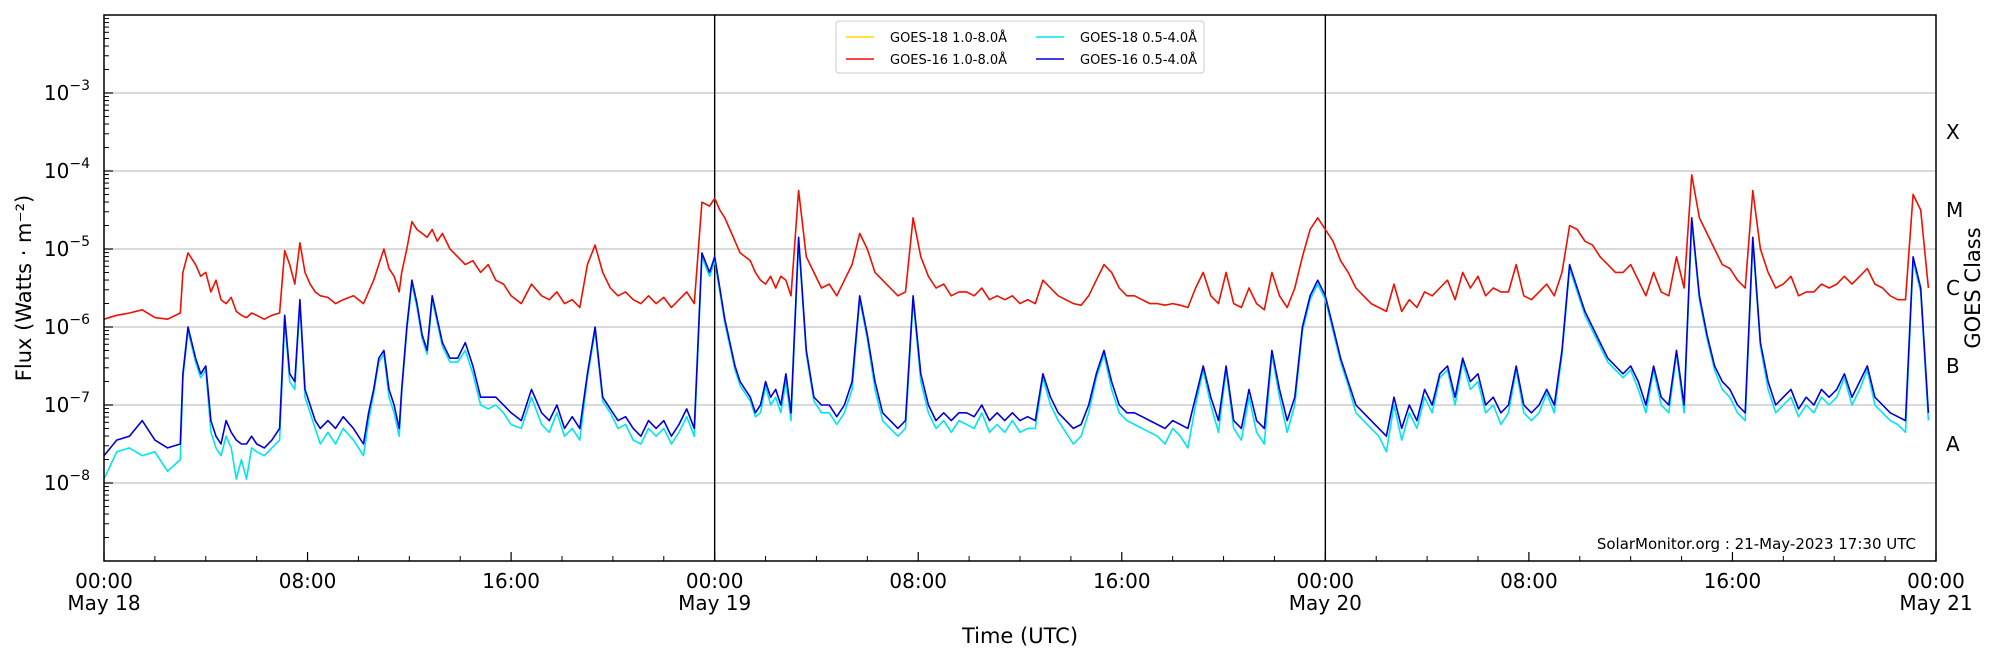 The height and width of the screenshot is (650, 2000). I want to click on y-tick-label-1e-7: 10⁻⁷, so click(67, 403).